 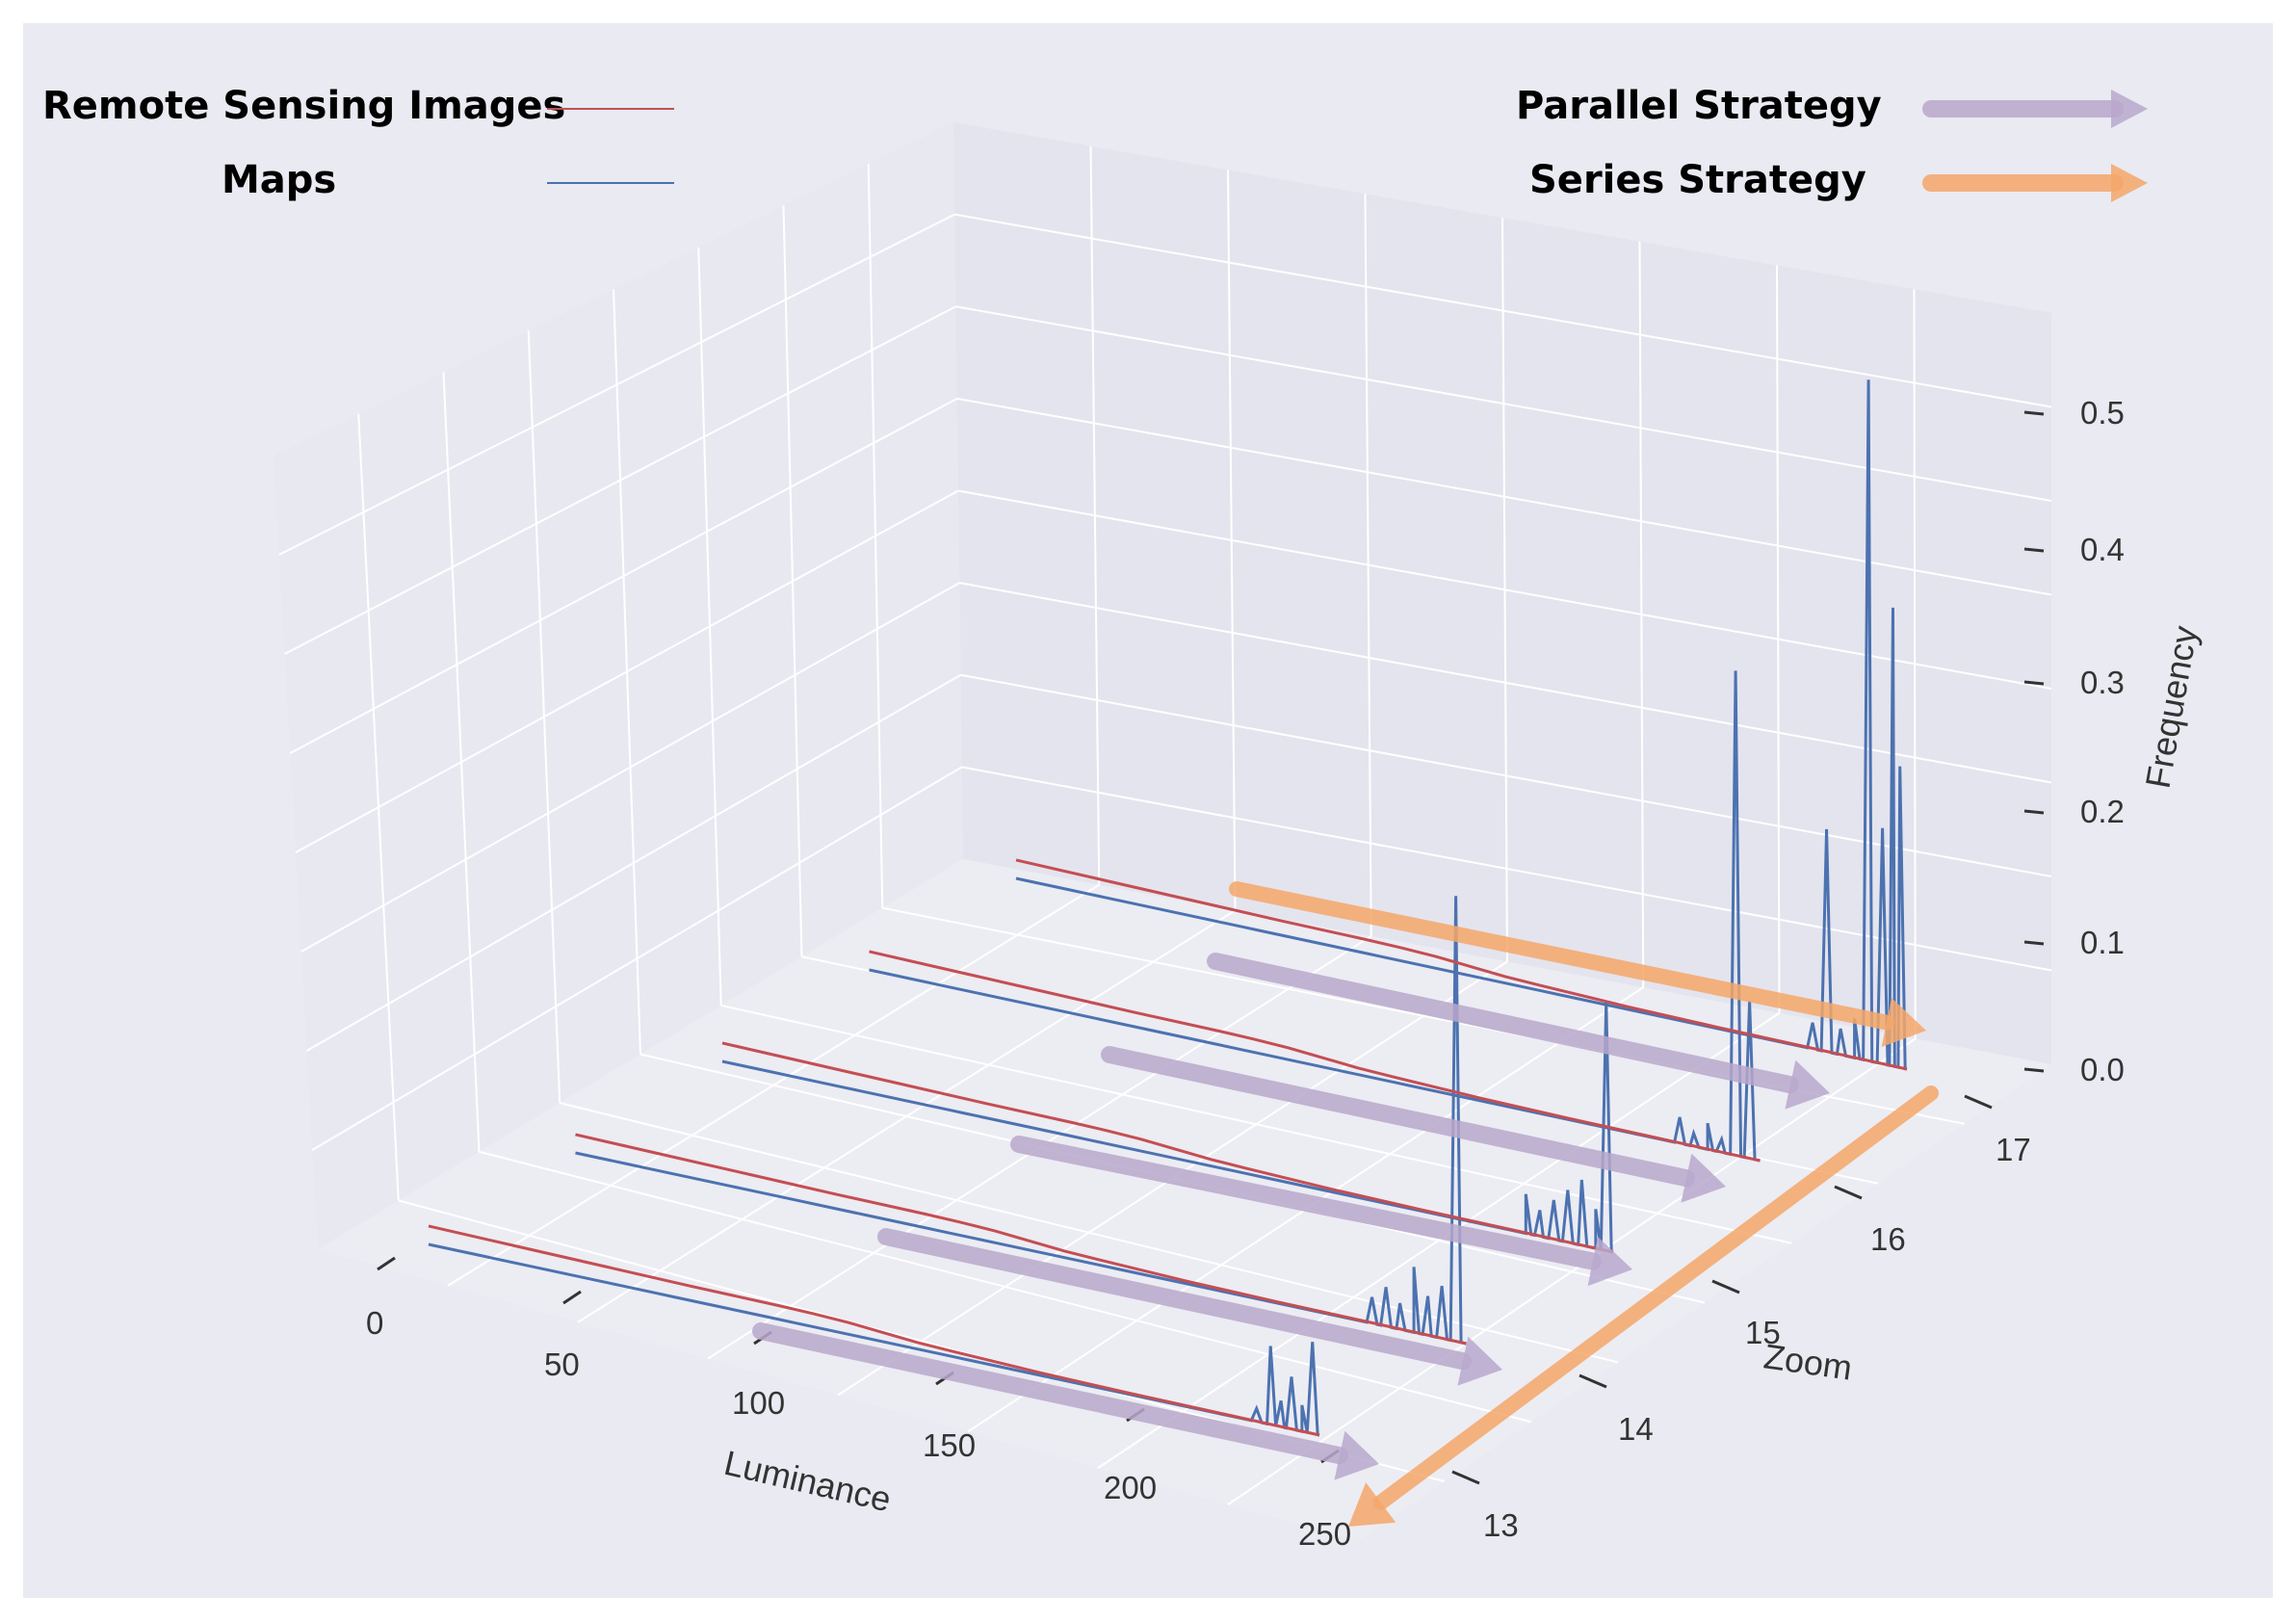 What do you see at coordinates (303, 106) in the screenshot?
I see `legend-label-remote-sensing: Remote Sensing Images` at bounding box center [303, 106].